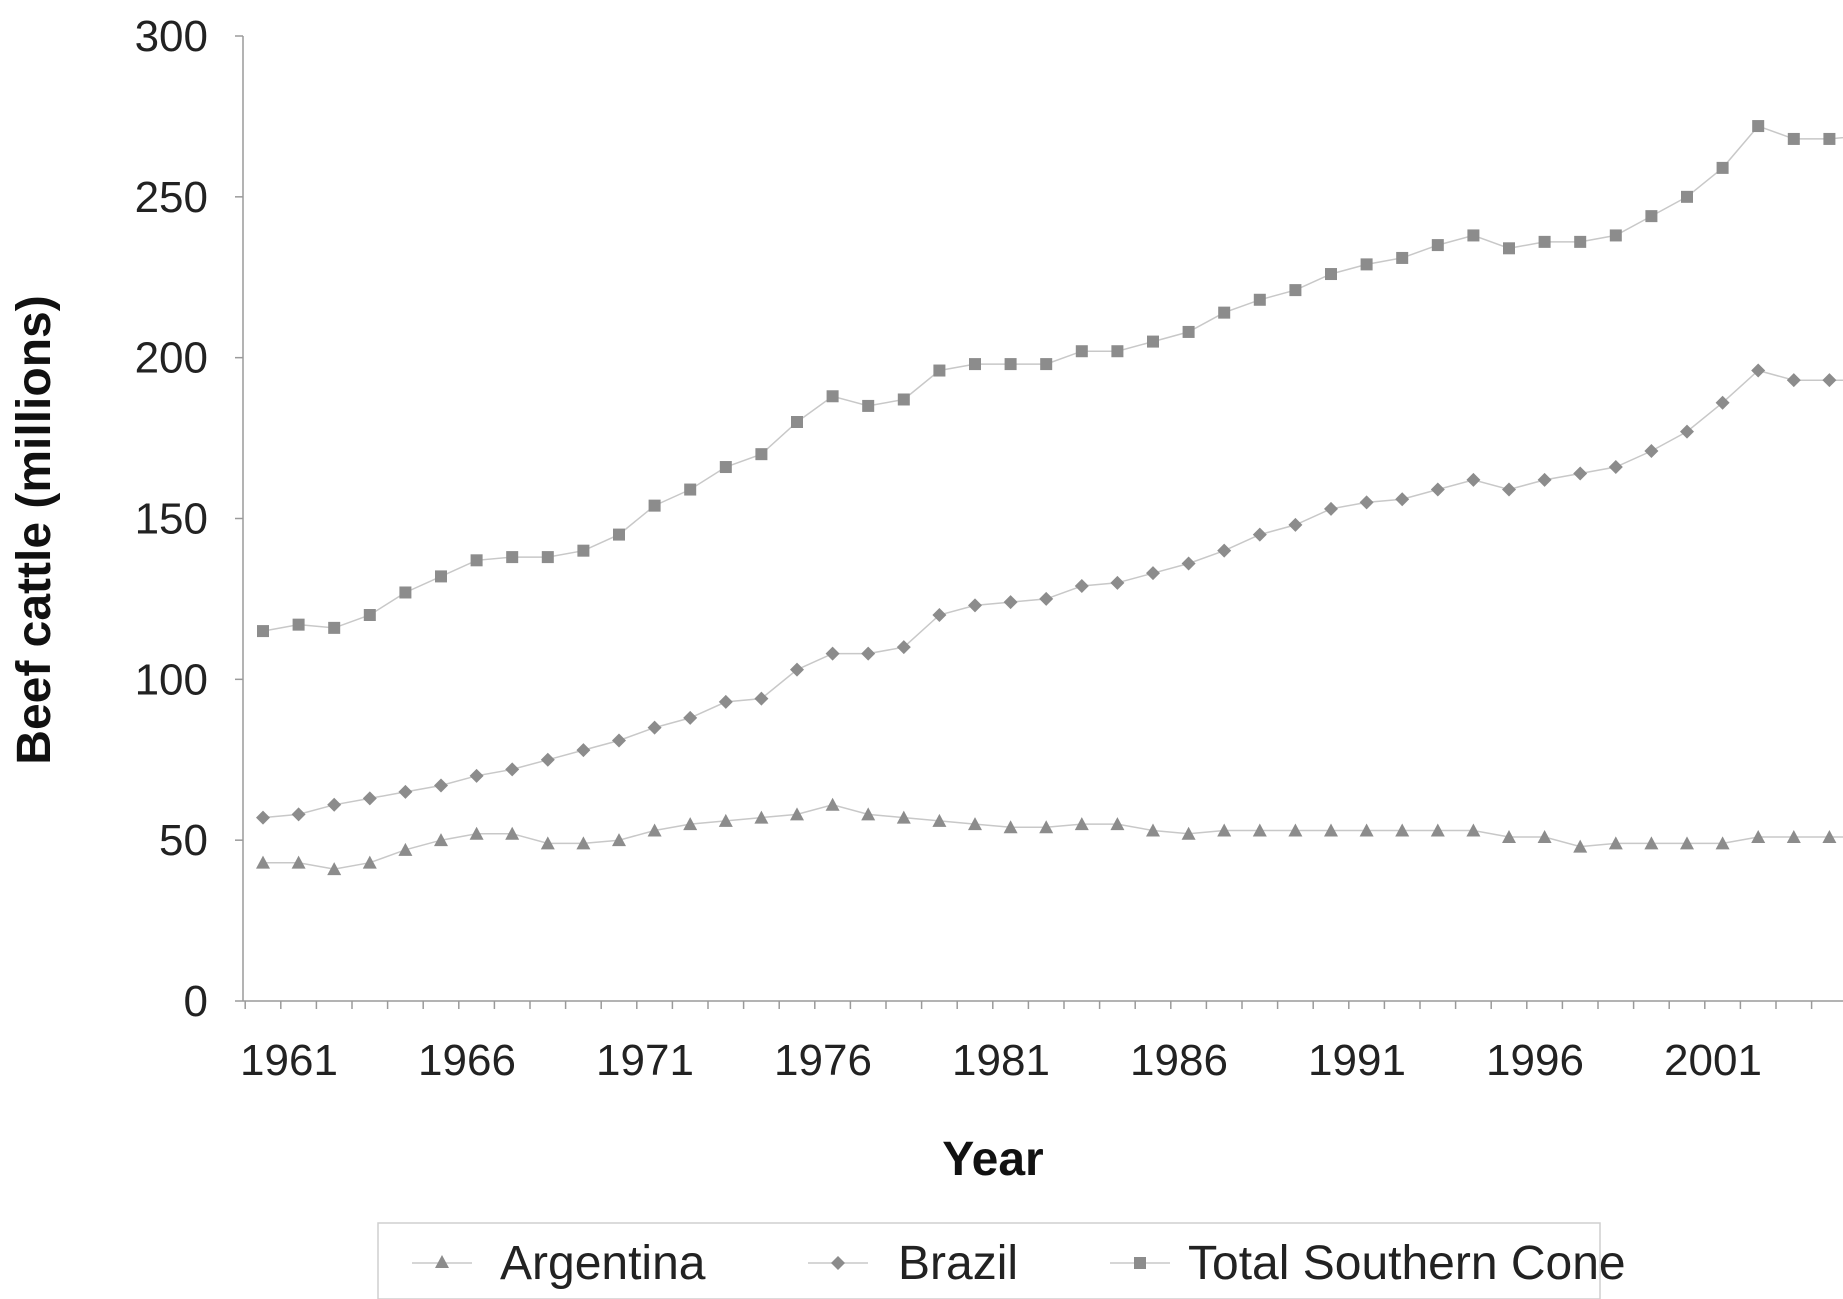 The height and width of the screenshot is (1299, 1843). I want to click on legend-label-total-southern-cone: Total Southern Cone, so click(1407, 1263).